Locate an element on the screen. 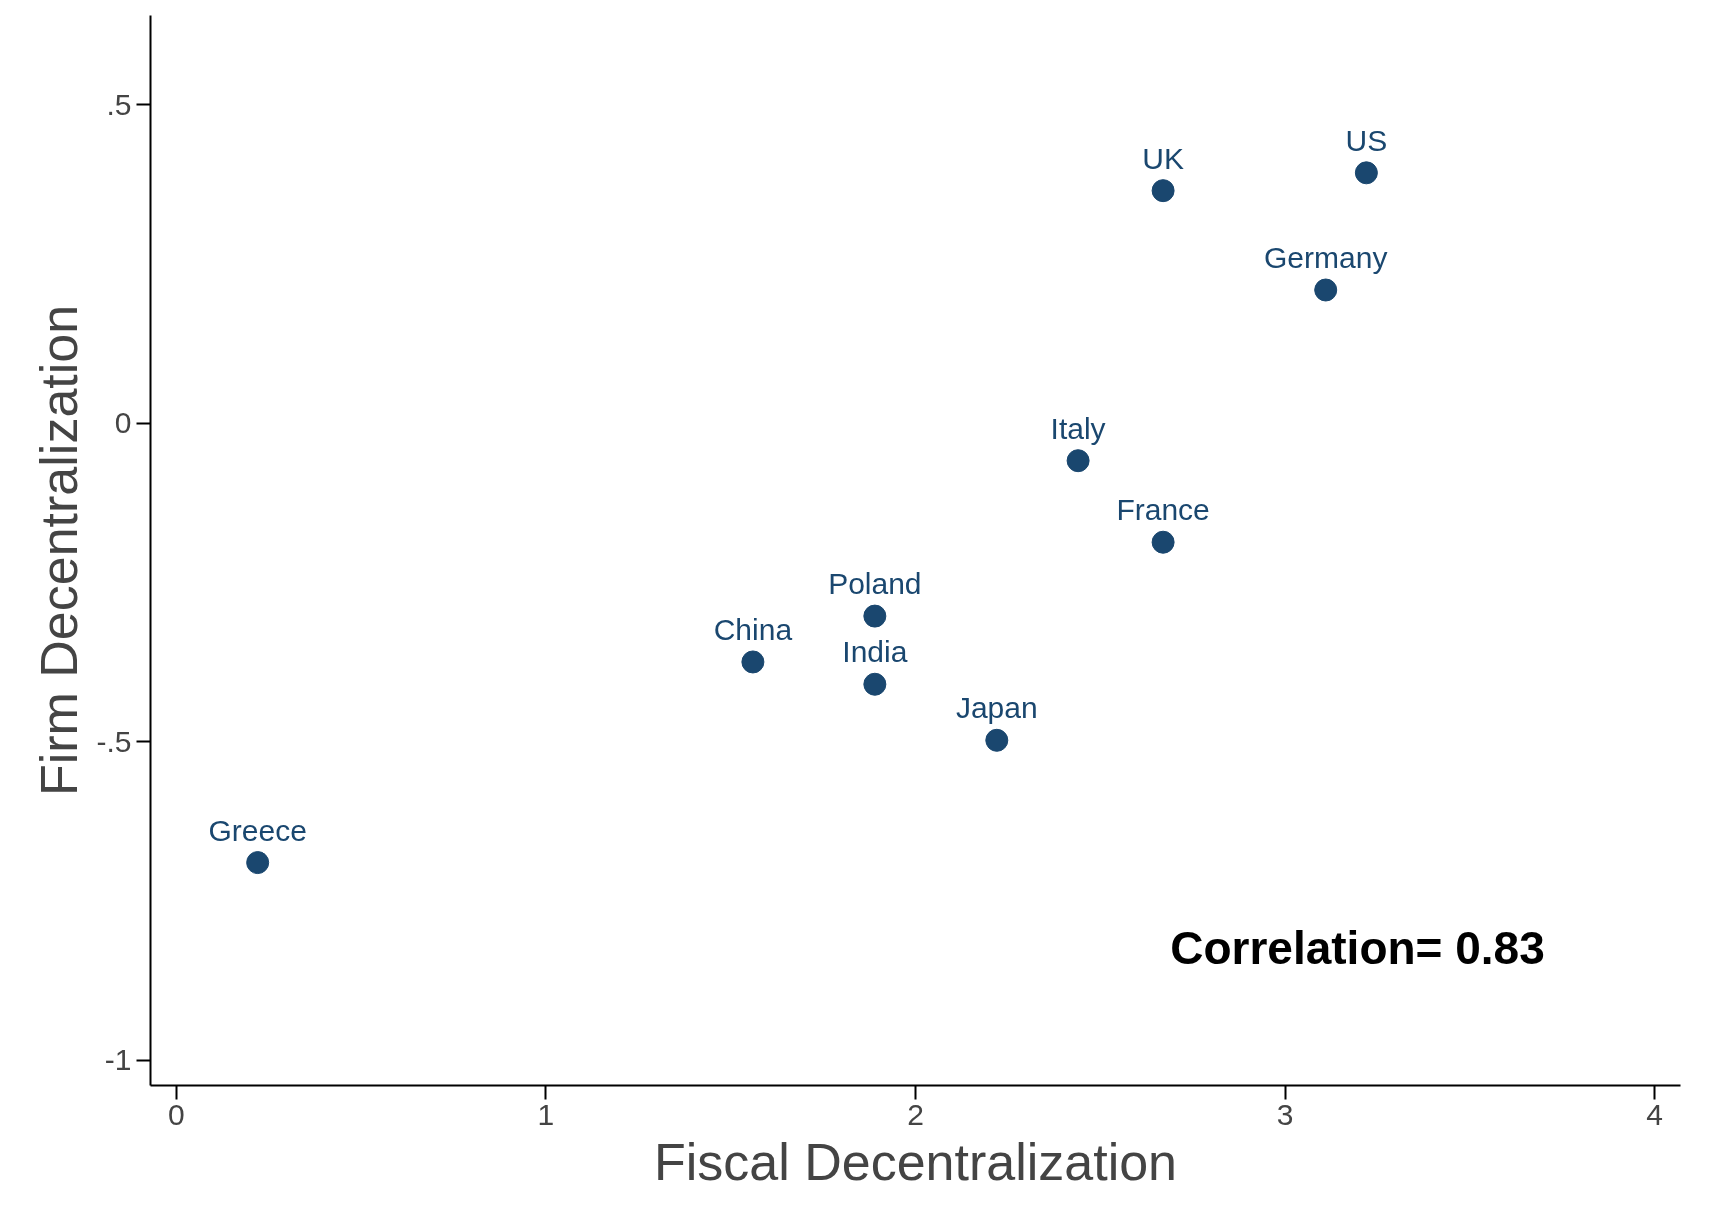  annotation: France is located at coordinates (1163, 510).